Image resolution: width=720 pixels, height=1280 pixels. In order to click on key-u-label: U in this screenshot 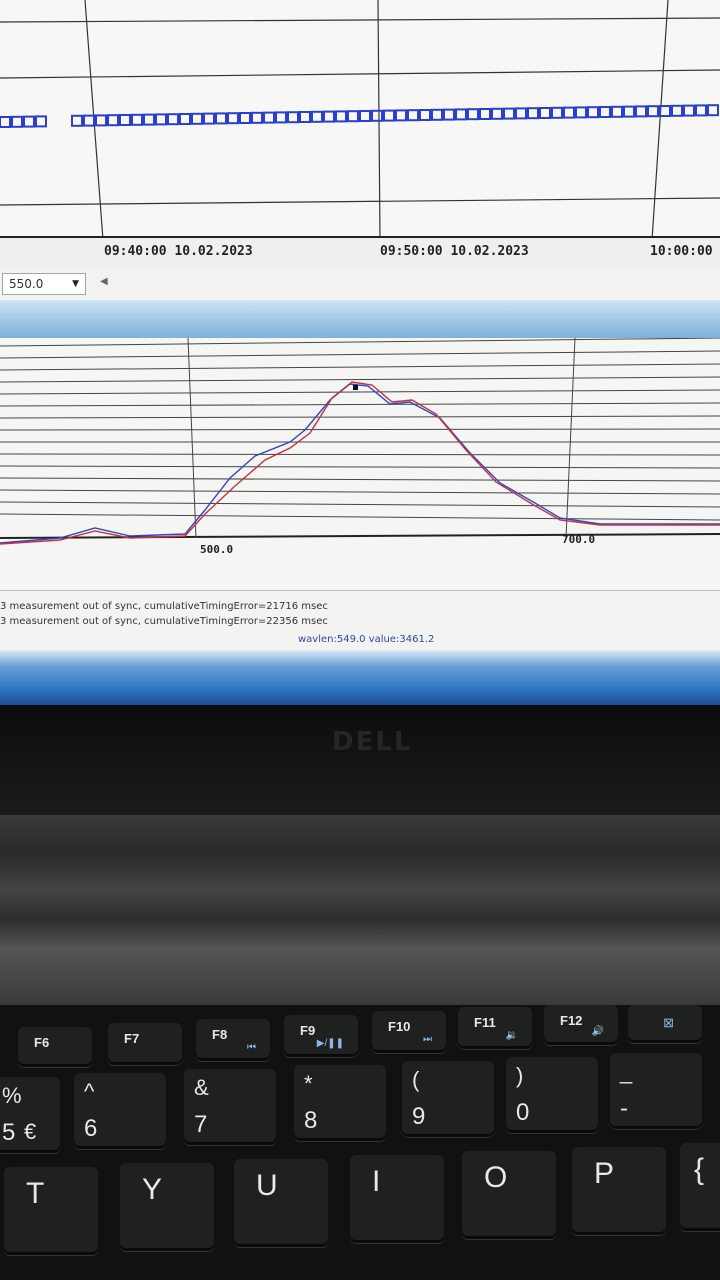, I will do `click(267, 1185)`.